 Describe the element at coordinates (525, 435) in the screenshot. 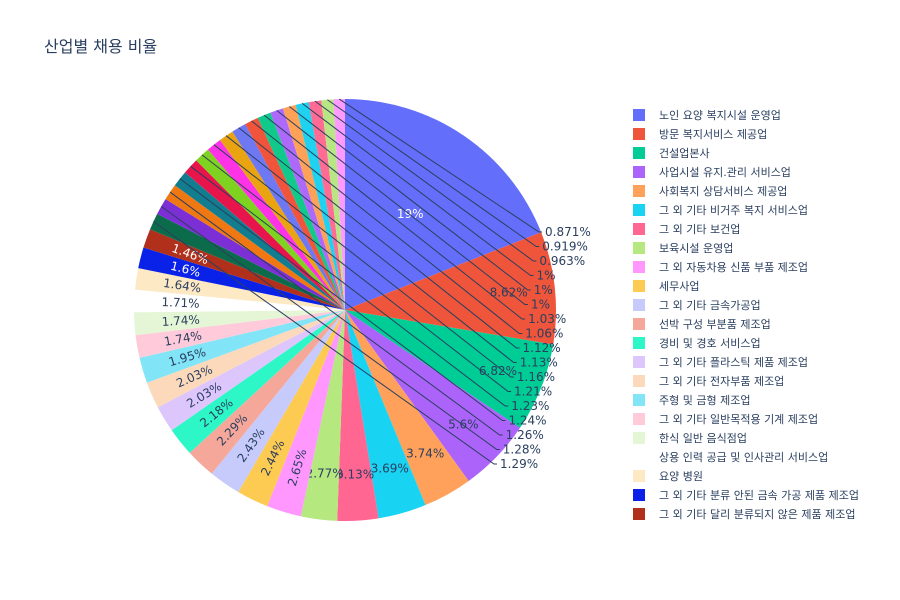

I see `slice-label: 1.26%` at that location.